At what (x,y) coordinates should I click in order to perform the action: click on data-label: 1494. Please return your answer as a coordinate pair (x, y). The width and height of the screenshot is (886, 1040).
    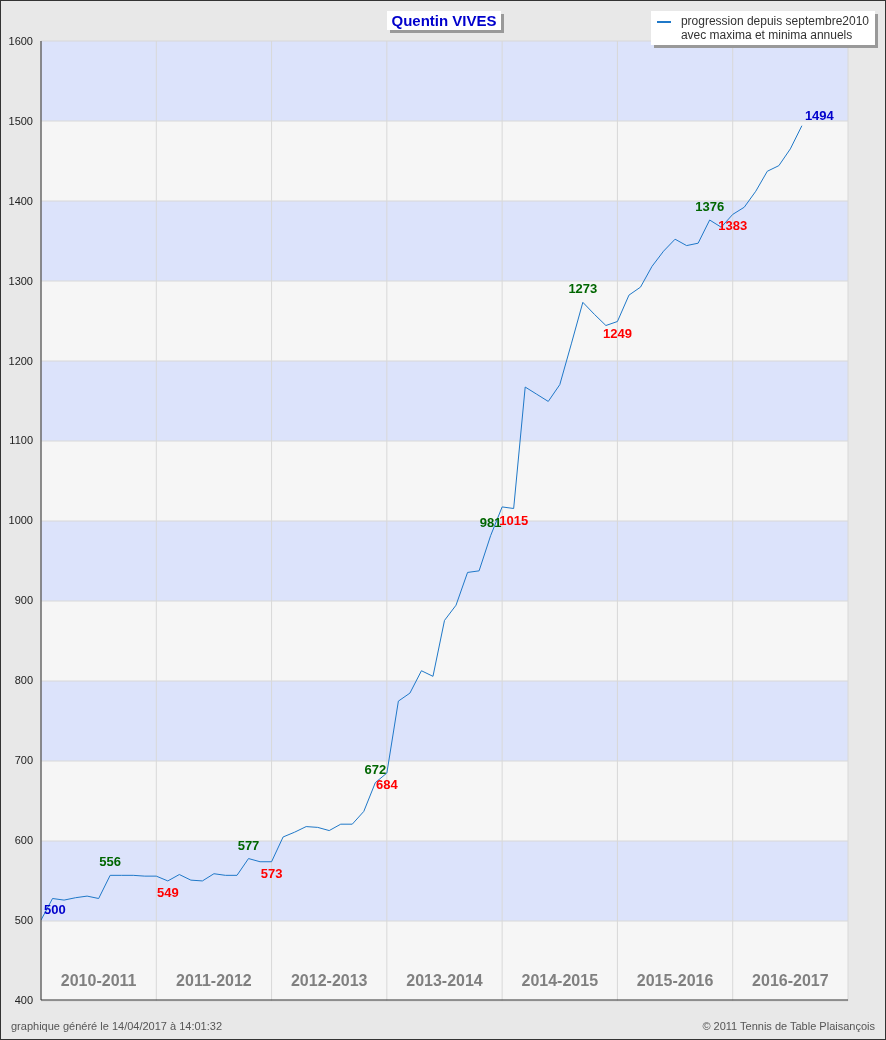
    Looking at the image, I should click on (819, 115).